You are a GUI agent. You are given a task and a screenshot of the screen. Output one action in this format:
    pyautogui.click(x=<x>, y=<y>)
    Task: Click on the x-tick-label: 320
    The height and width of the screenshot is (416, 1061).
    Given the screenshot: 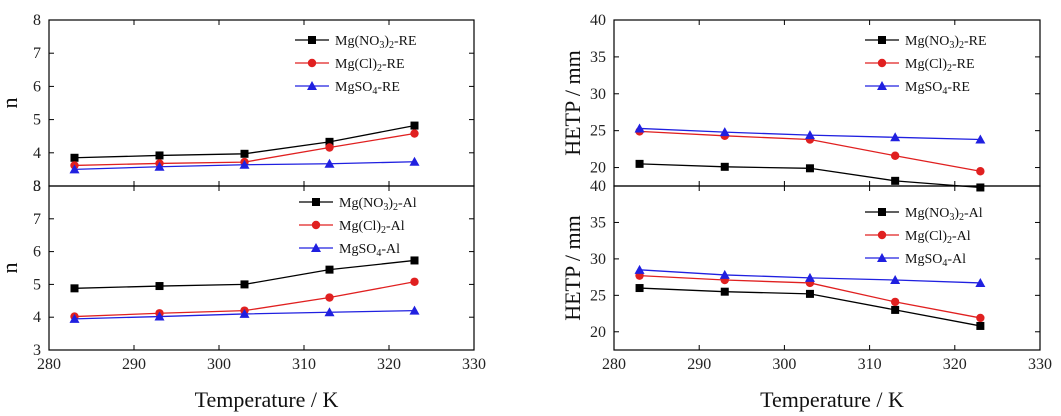 What is the action you would take?
    pyautogui.click(x=389, y=364)
    